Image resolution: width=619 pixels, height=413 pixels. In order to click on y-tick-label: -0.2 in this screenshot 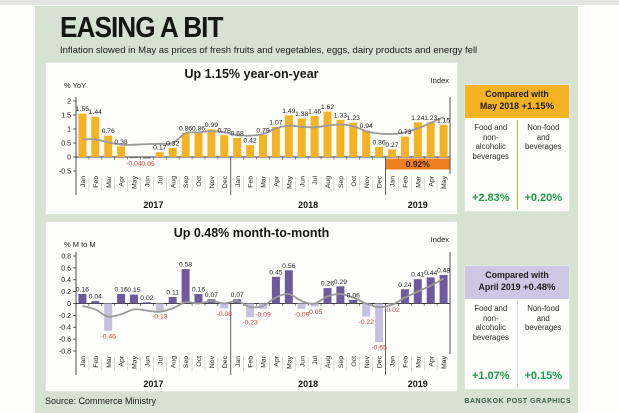, I will do `click(65, 316)`.